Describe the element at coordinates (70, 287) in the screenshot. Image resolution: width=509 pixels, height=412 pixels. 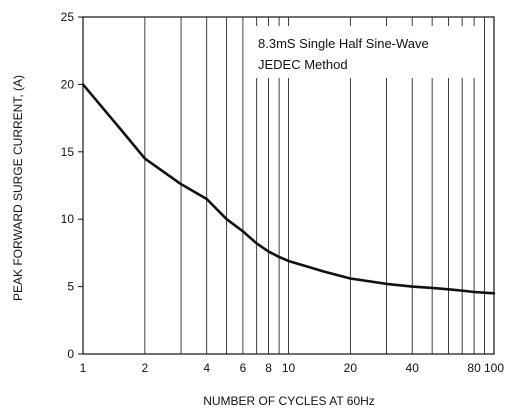
I see `y-tick-label: 5` at that location.